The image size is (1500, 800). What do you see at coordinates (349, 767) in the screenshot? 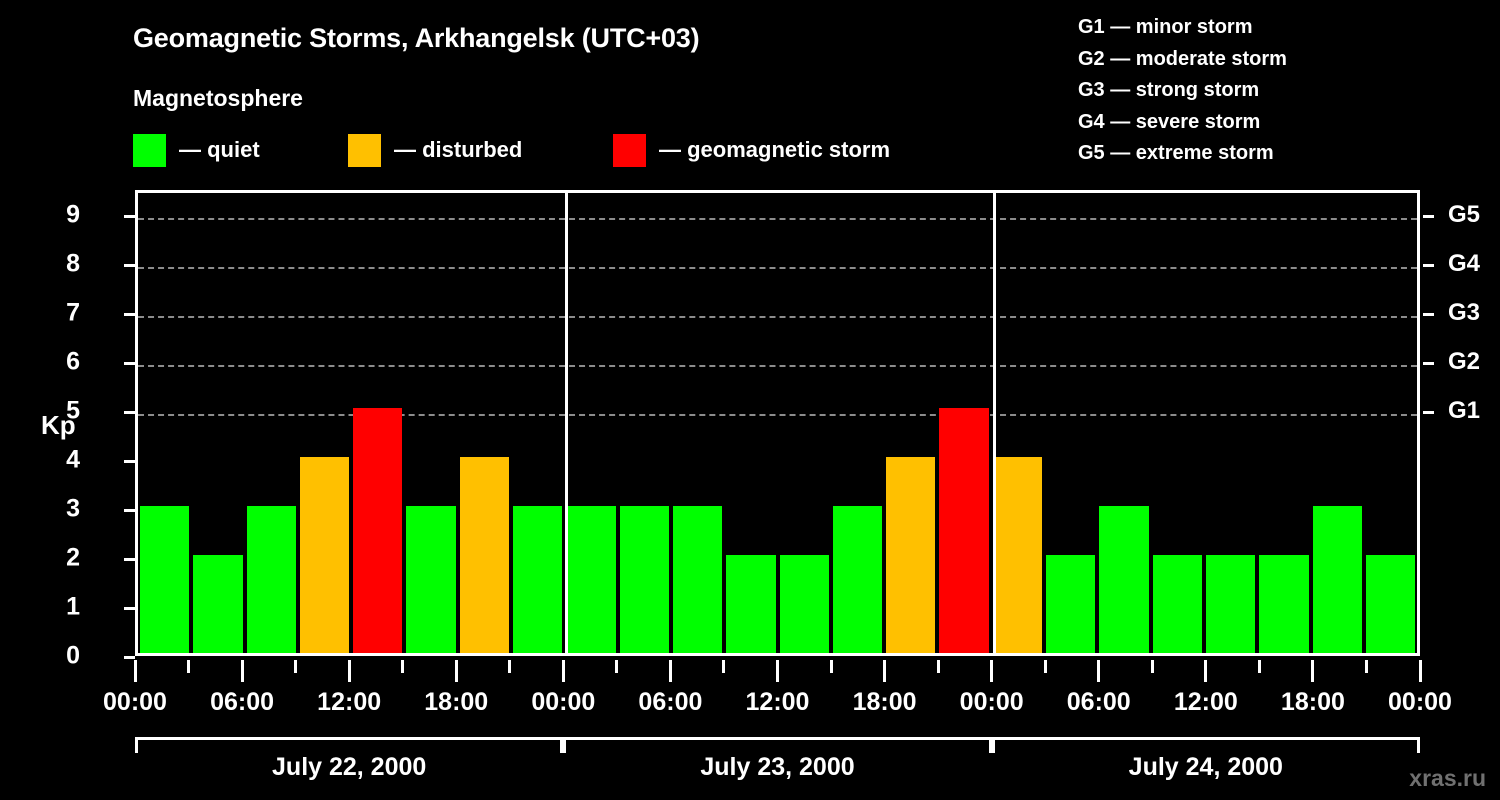
I see `day-label-0: July 22, 2000` at bounding box center [349, 767].